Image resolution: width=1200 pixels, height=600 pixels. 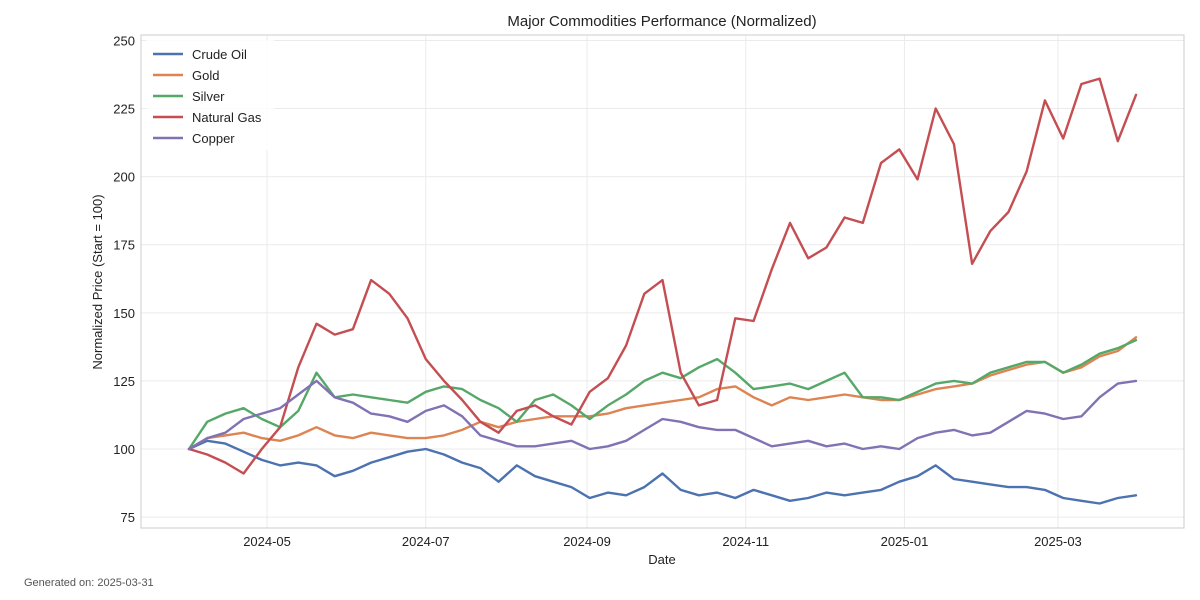 I want to click on series-line-copper, so click(x=662, y=415).